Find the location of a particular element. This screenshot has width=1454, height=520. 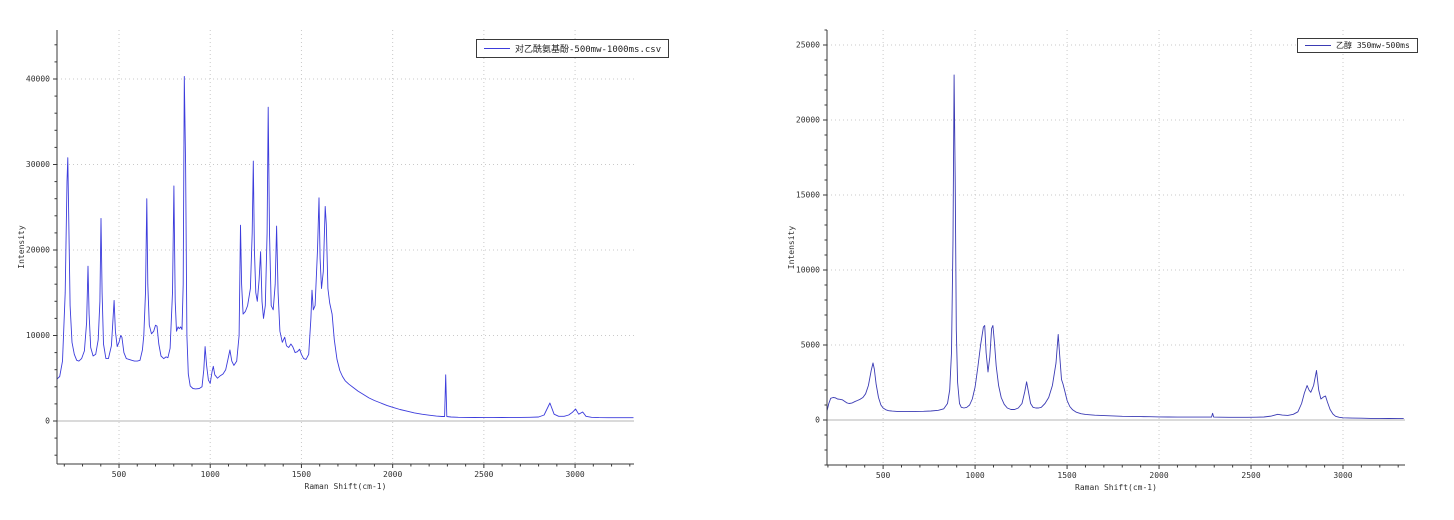

legend-left: 对乙酰氨基酚-500mw-1000ms.csv is located at coordinates (573, 48).